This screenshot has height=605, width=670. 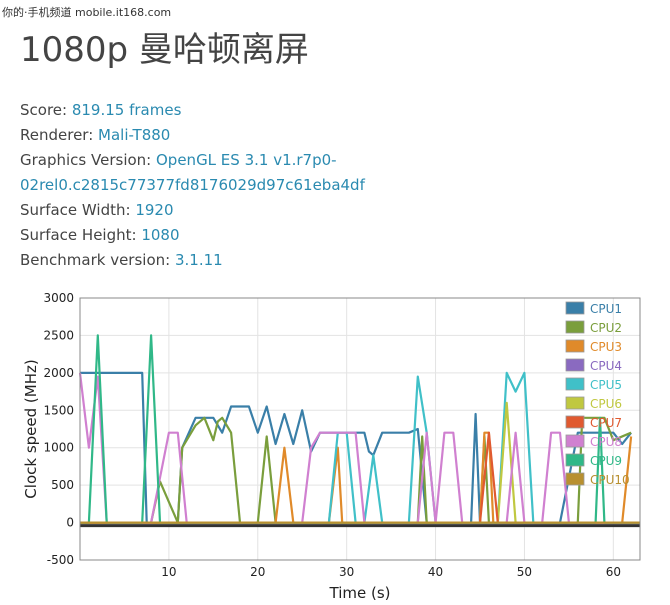 What do you see at coordinates (575, 422) in the screenshot?
I see `legend-swatch-cpu7` at bounding box center [575, 422].